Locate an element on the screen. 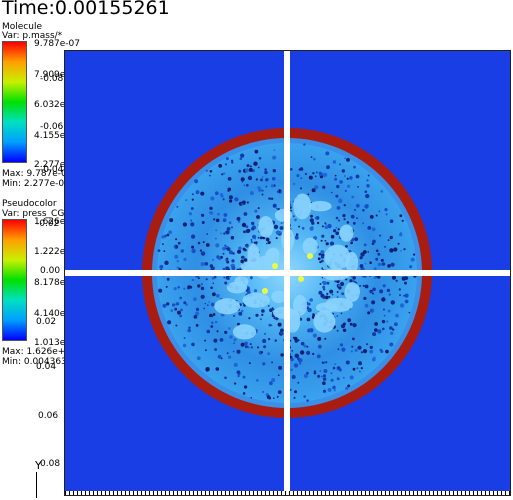 This screenshot has width=513, height=500. pseudocolor-min-text: Min: 0.0043630 is located at coordinates (37, 362).